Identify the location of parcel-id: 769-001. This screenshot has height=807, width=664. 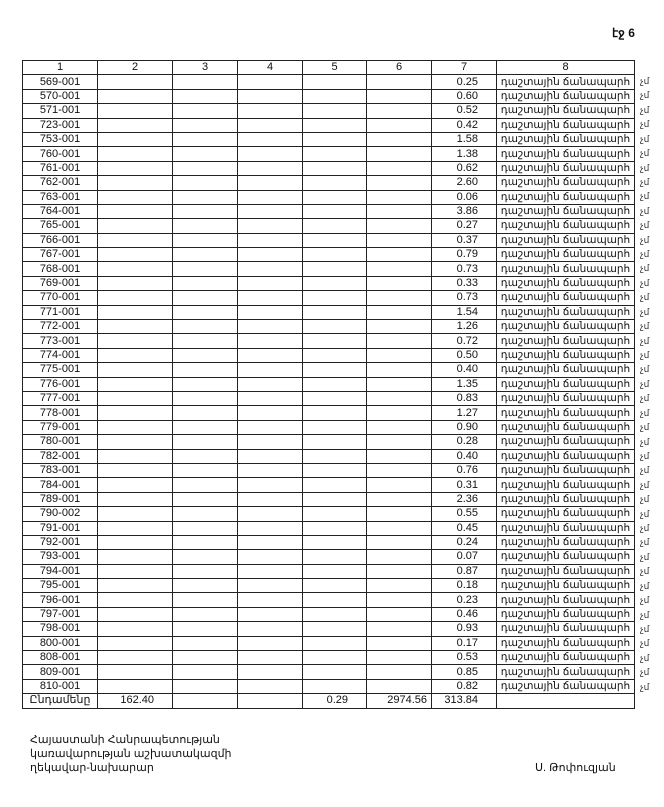
(60, 283).